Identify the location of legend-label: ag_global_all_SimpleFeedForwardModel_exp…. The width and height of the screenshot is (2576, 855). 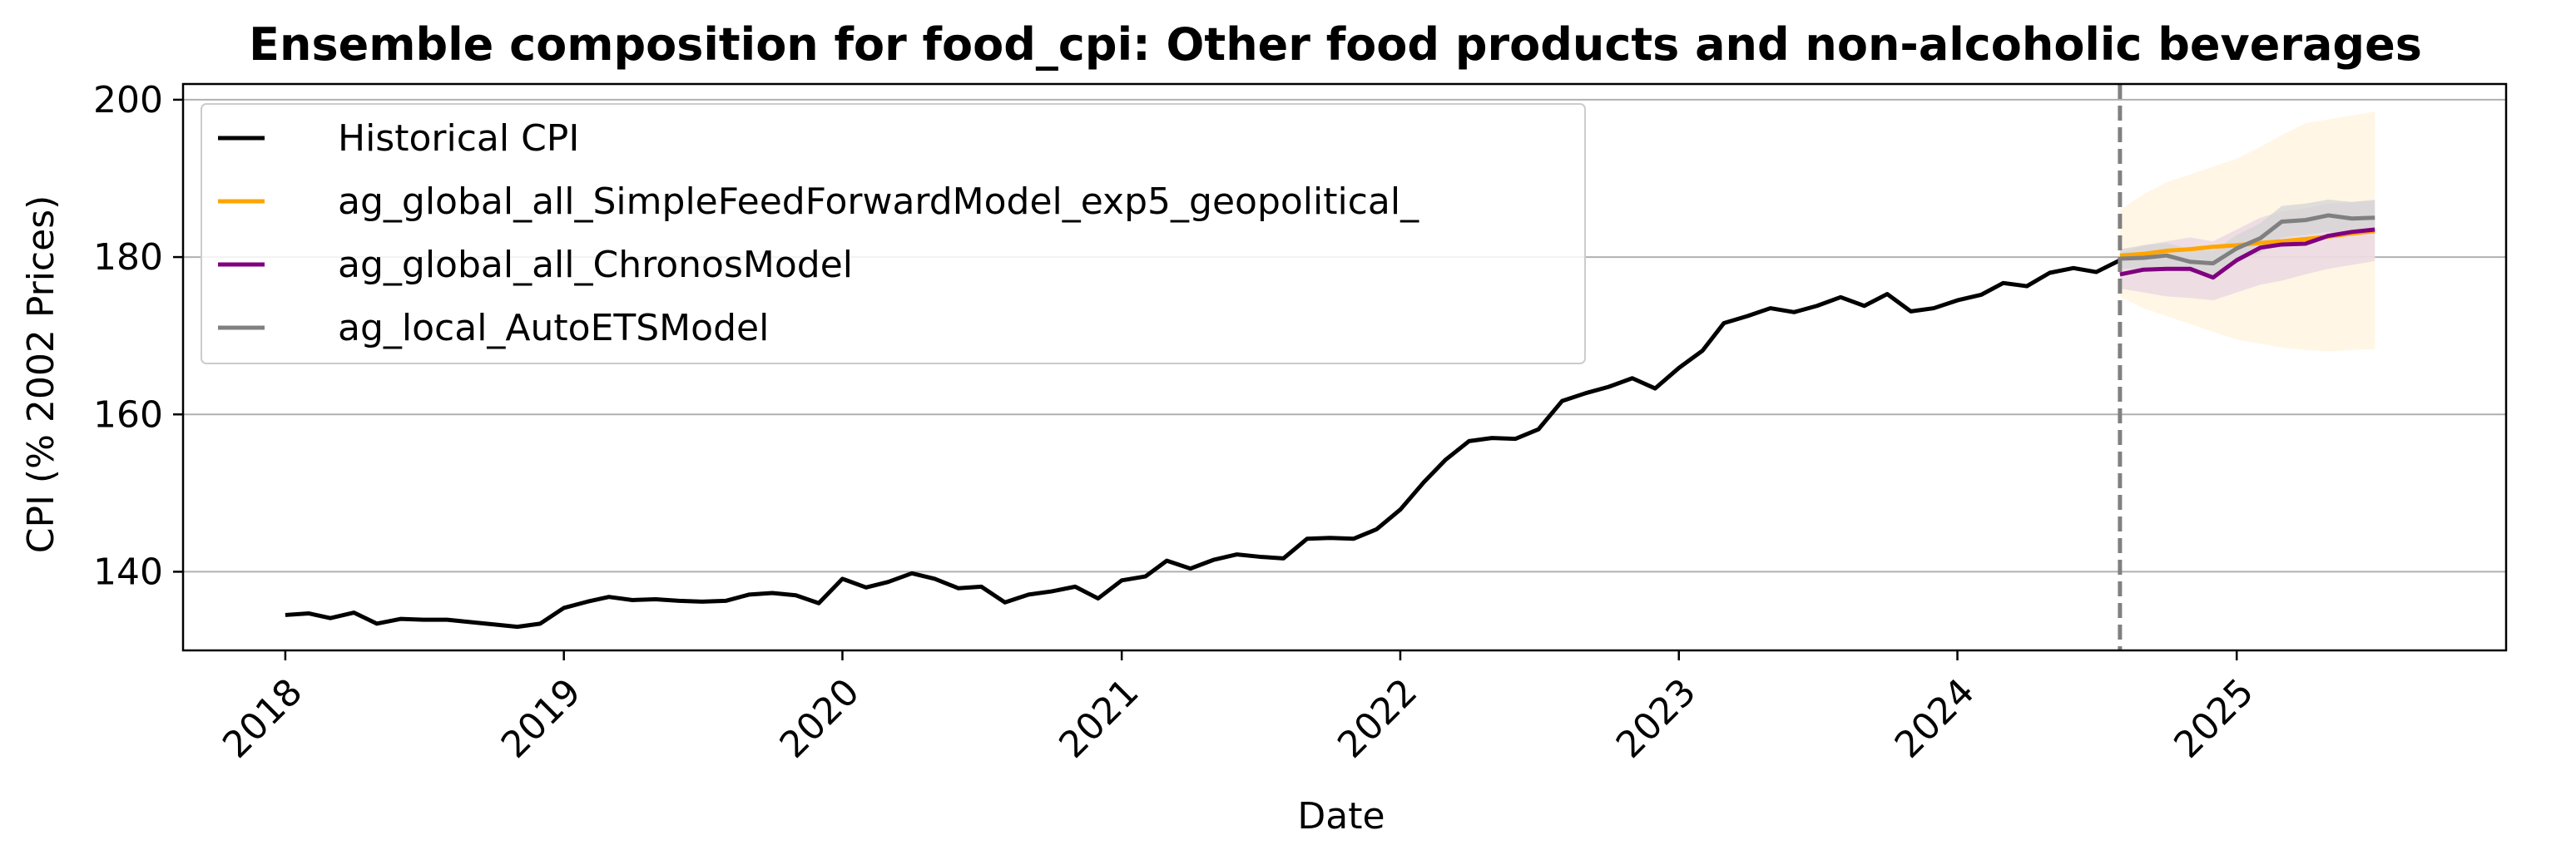
(879, 202).